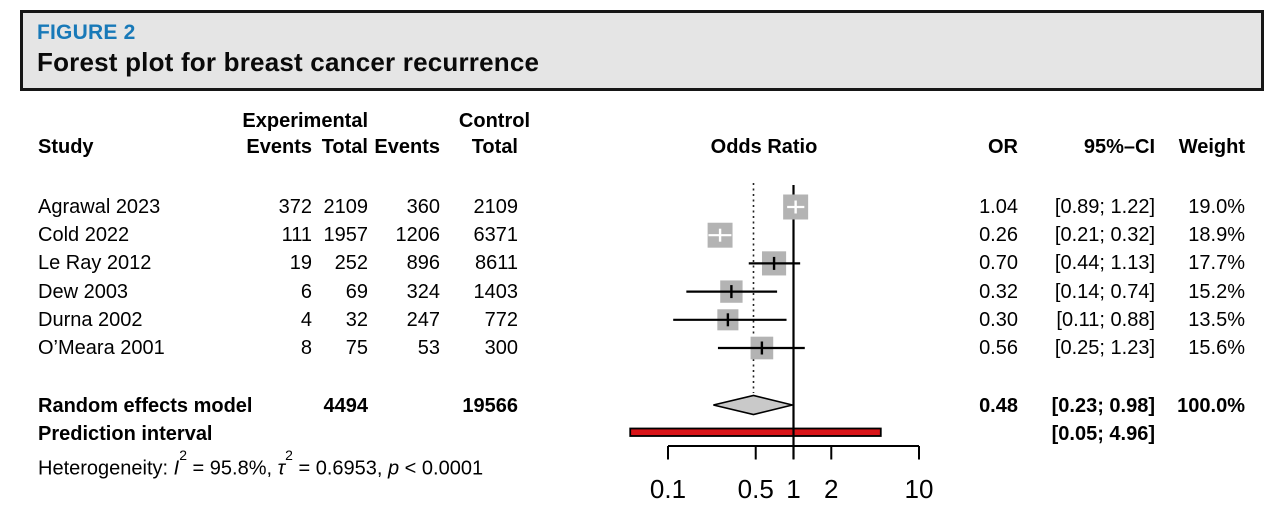 Image resolution: width=1280 pixels, height=509 pixels. What do you see at coordinates (1103, 406) in the screenshot?
I see `summary-ci: [0.23; 0.98]` at bounding box center [1103, 406].